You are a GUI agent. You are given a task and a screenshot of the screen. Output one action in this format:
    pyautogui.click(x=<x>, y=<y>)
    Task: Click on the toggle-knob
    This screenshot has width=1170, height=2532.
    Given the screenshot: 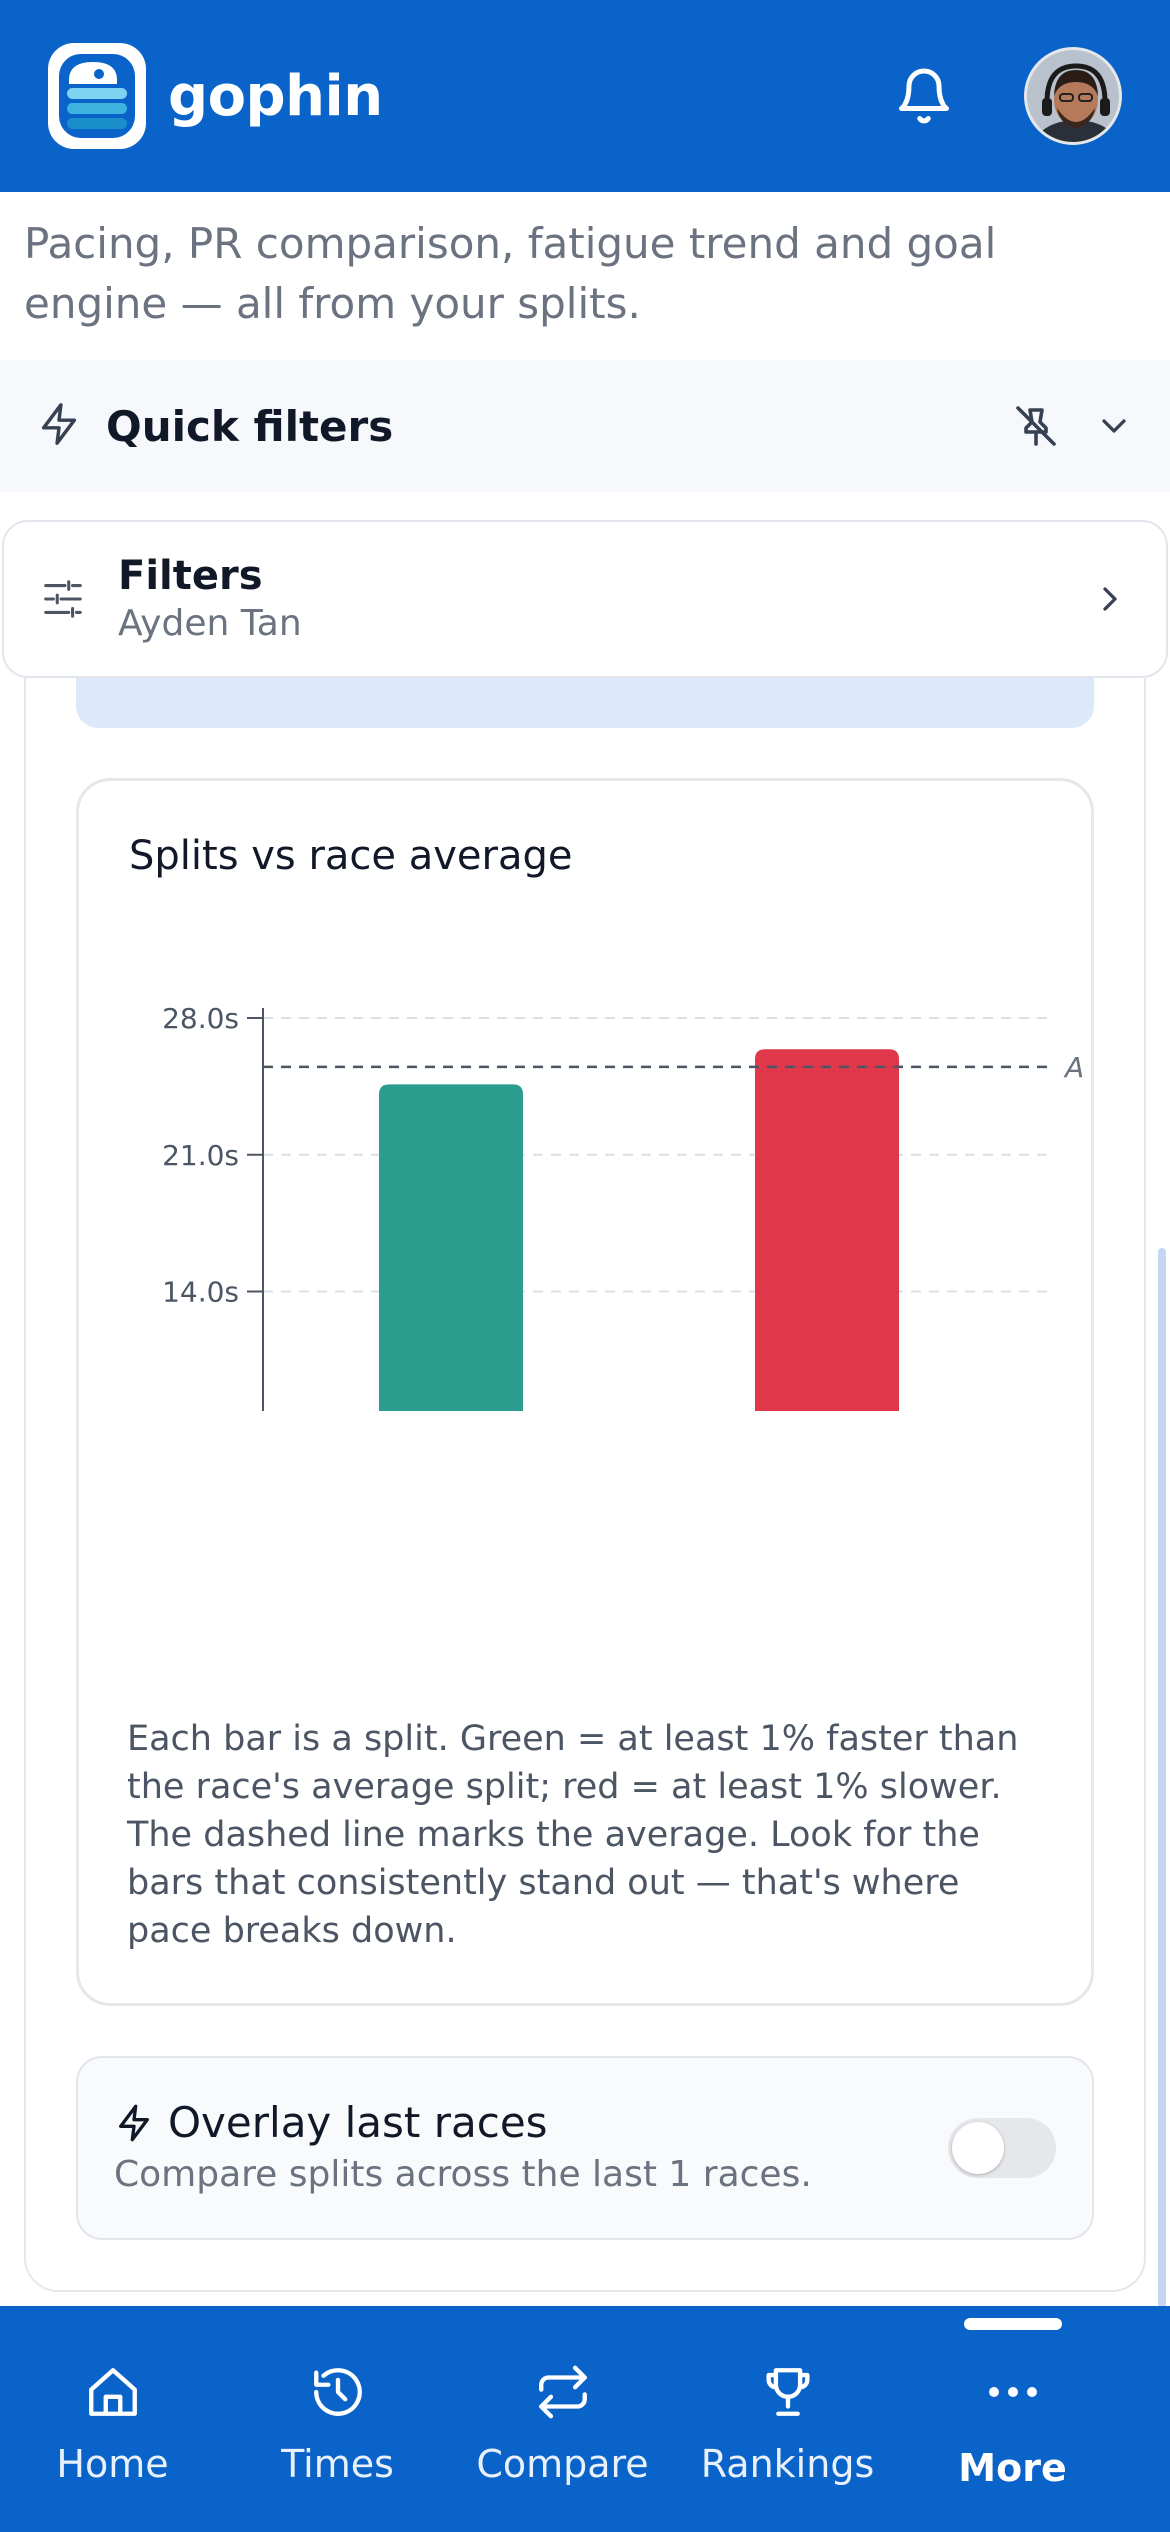 What is the action you would take?
    pyautogui.click(x=978, y=2148)
    